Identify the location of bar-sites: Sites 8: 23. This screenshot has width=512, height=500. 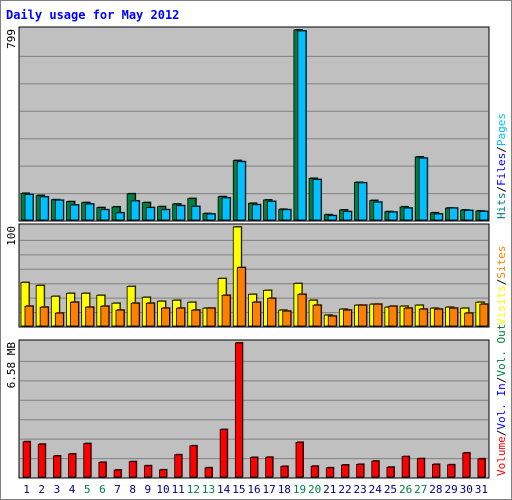
(135, 314).